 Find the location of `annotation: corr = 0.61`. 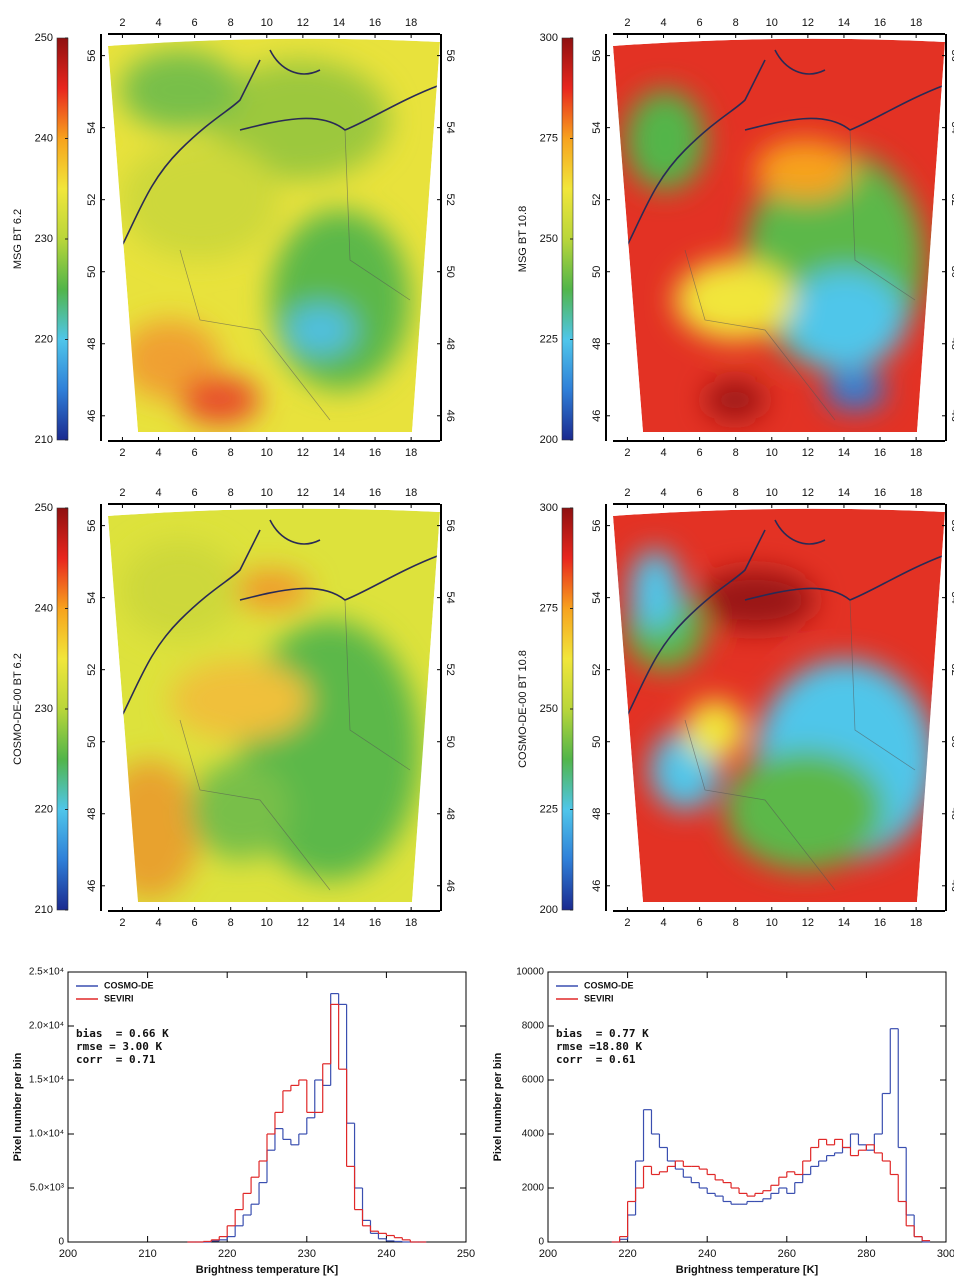

annotation: corr = 0.61 is located at coordinates (596, 1059).